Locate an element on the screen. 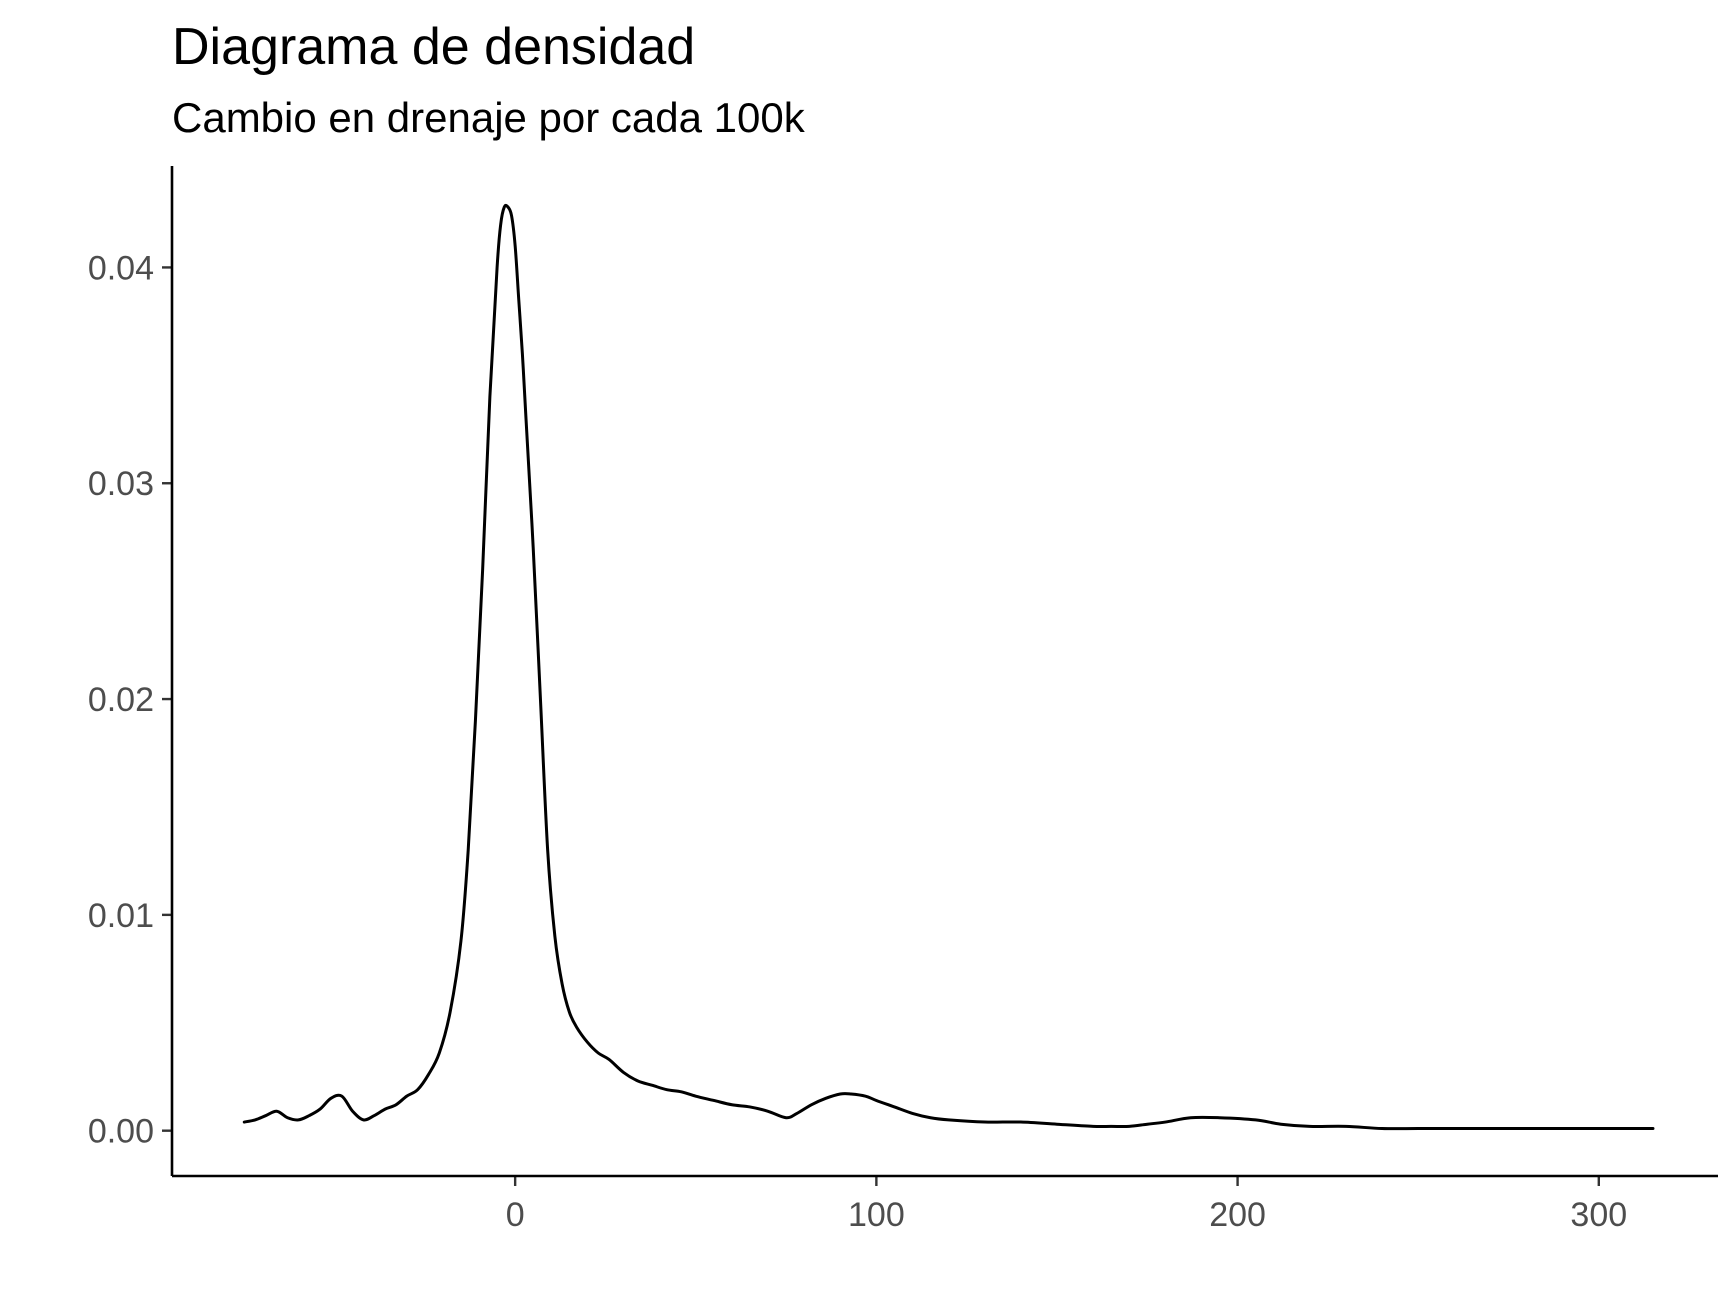  y-tick-label: 0.03 is located at coordinates (121, 484).